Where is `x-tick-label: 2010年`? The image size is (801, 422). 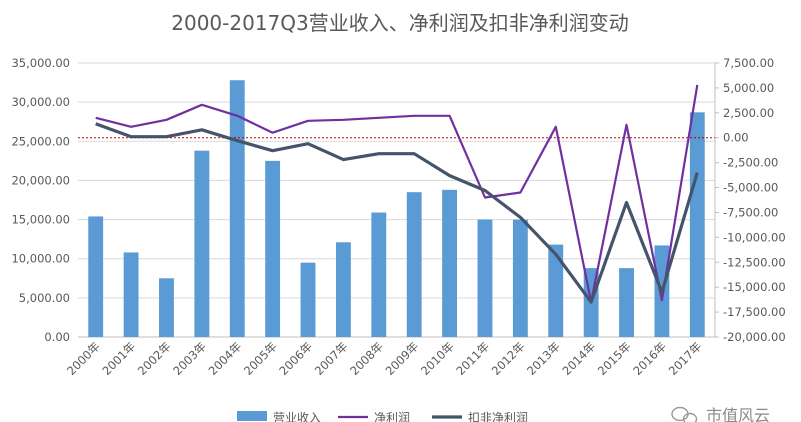
x-tick-label: 2010年 is located at coordinates (437, 358).